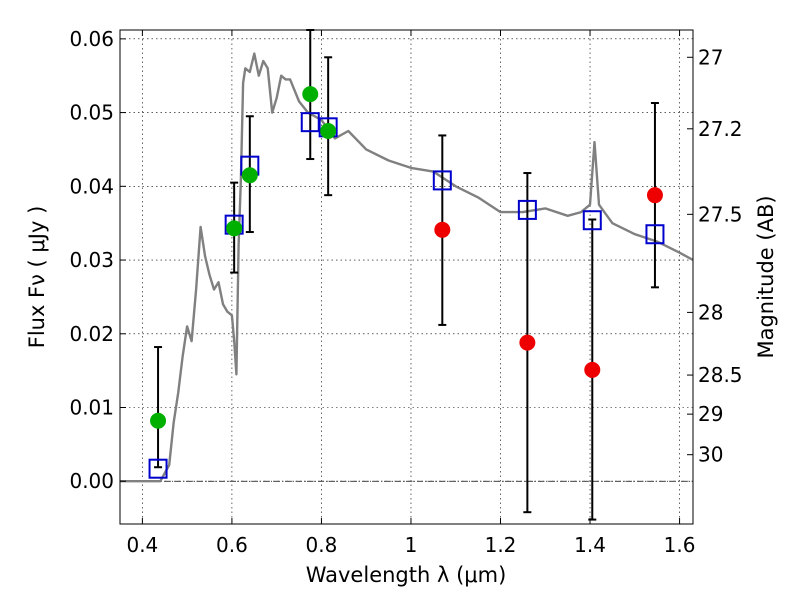  Describe the element at coordinates (710, 455) in the screenshot. I see `right-tick-label: 30` at that location.